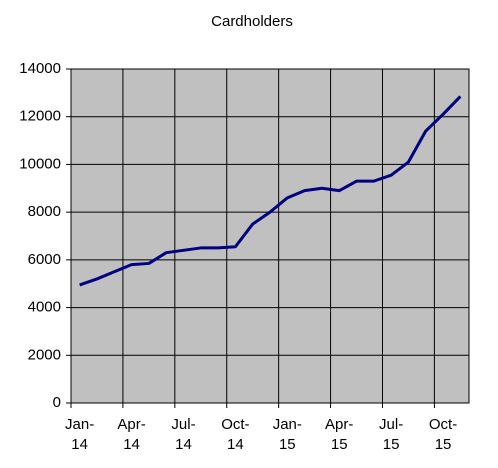 The image size is (498, 468). What do you see at coordinates (131, 434) in the screenshot?
I see `x-tick-label: Apr- 14` at bounding box center [131, 434].